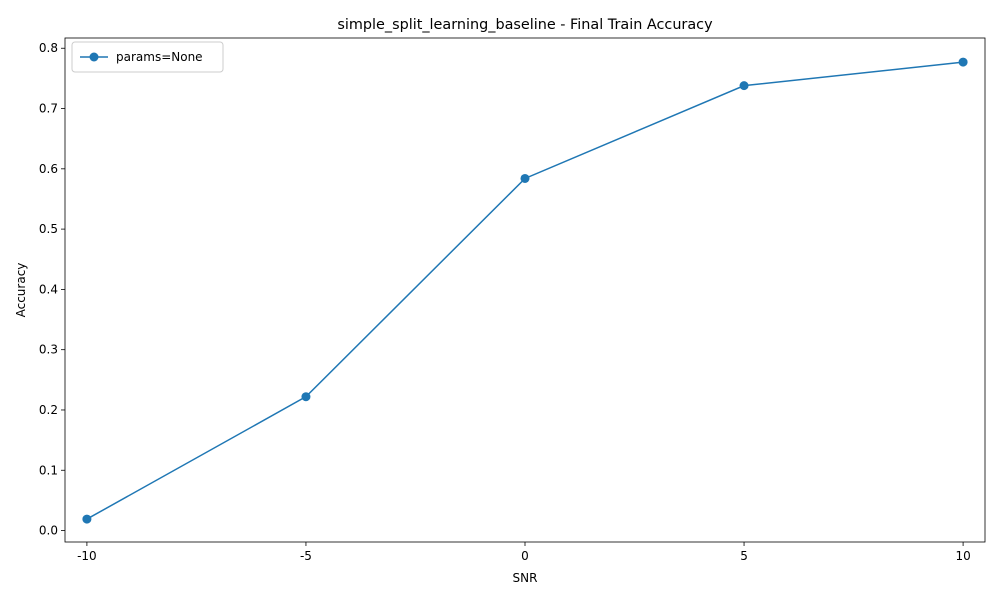  Describe the element at coordinates (21, 290) in the screenshot. I see `y-axis-label: Accuracy` at that location.